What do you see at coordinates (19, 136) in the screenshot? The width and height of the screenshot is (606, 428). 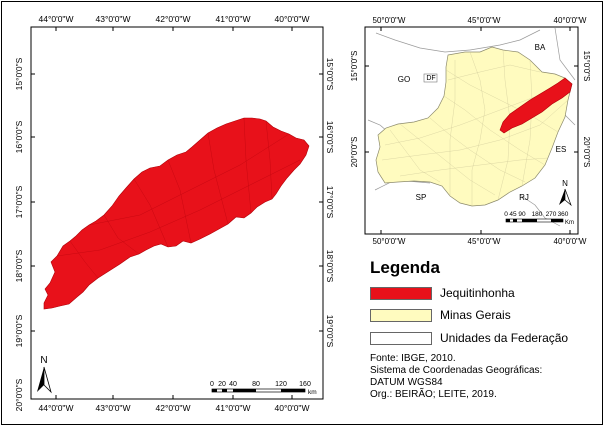 I see `main-left-label-1: 16°0'0"S` at bounding box center [19, 136].